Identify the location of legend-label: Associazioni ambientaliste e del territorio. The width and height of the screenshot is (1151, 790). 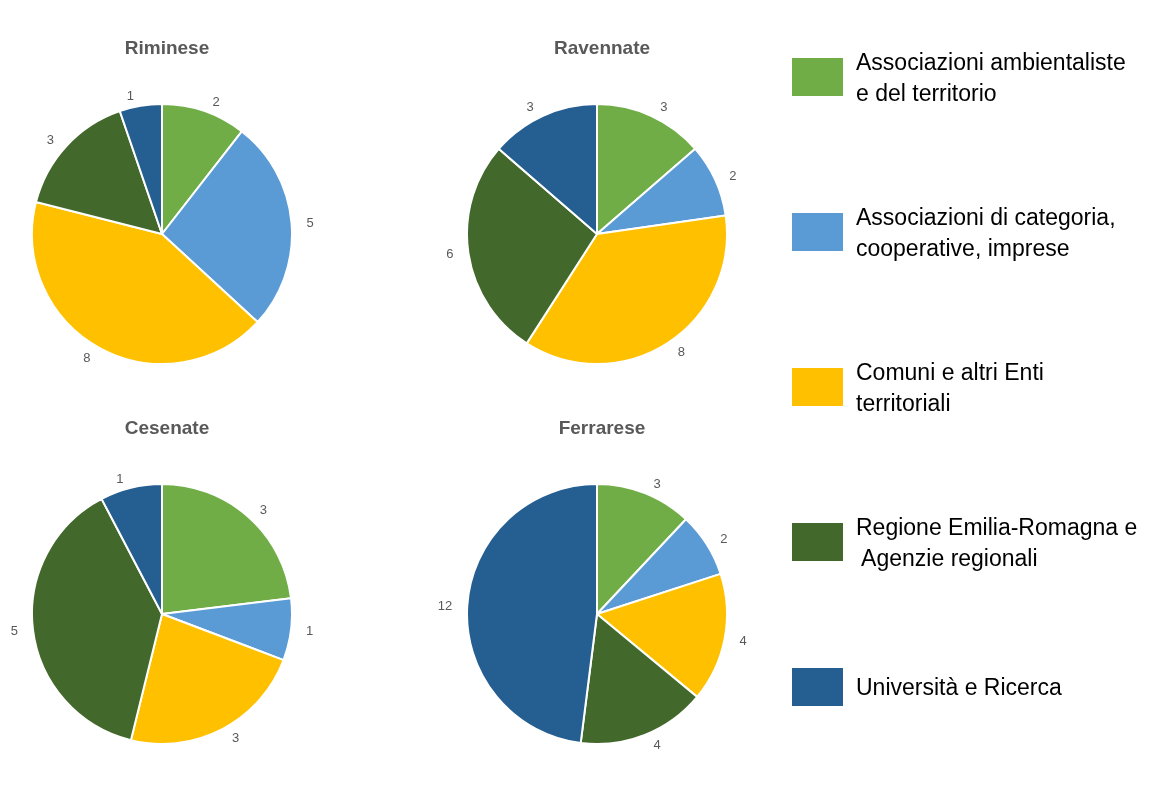
(994, 77).